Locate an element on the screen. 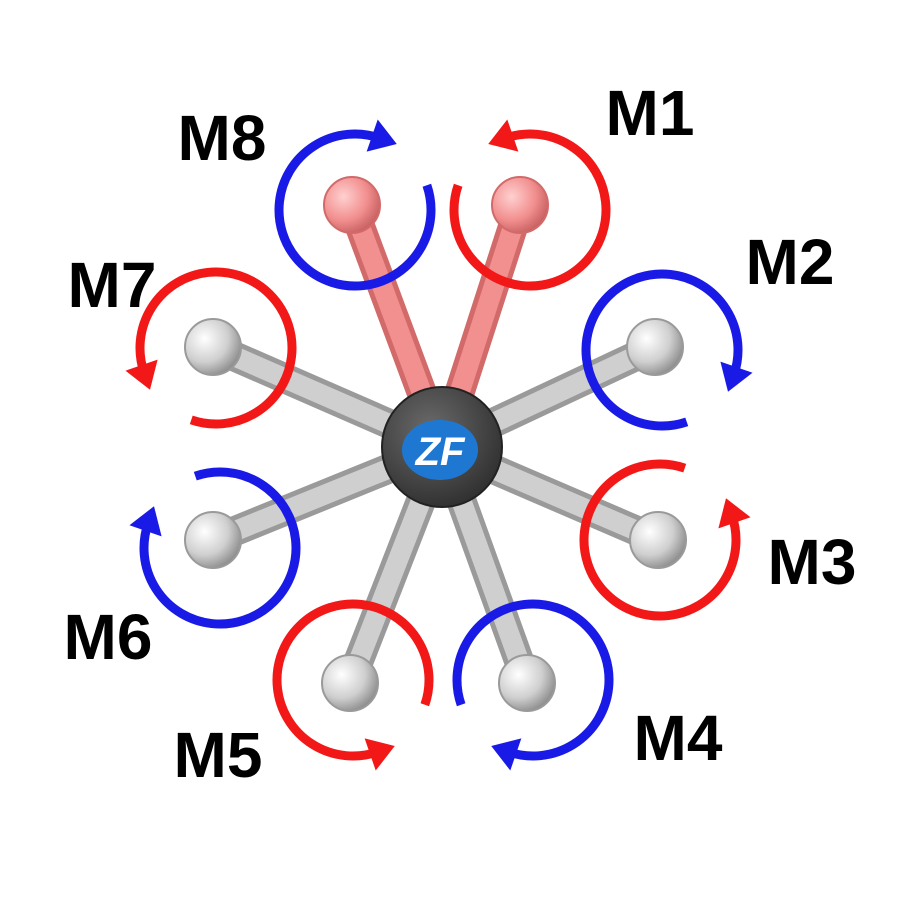 The height and width of the screenshot is (900, 900). rotation-arrow-m5-ccw is located at coordinates (353, 685).